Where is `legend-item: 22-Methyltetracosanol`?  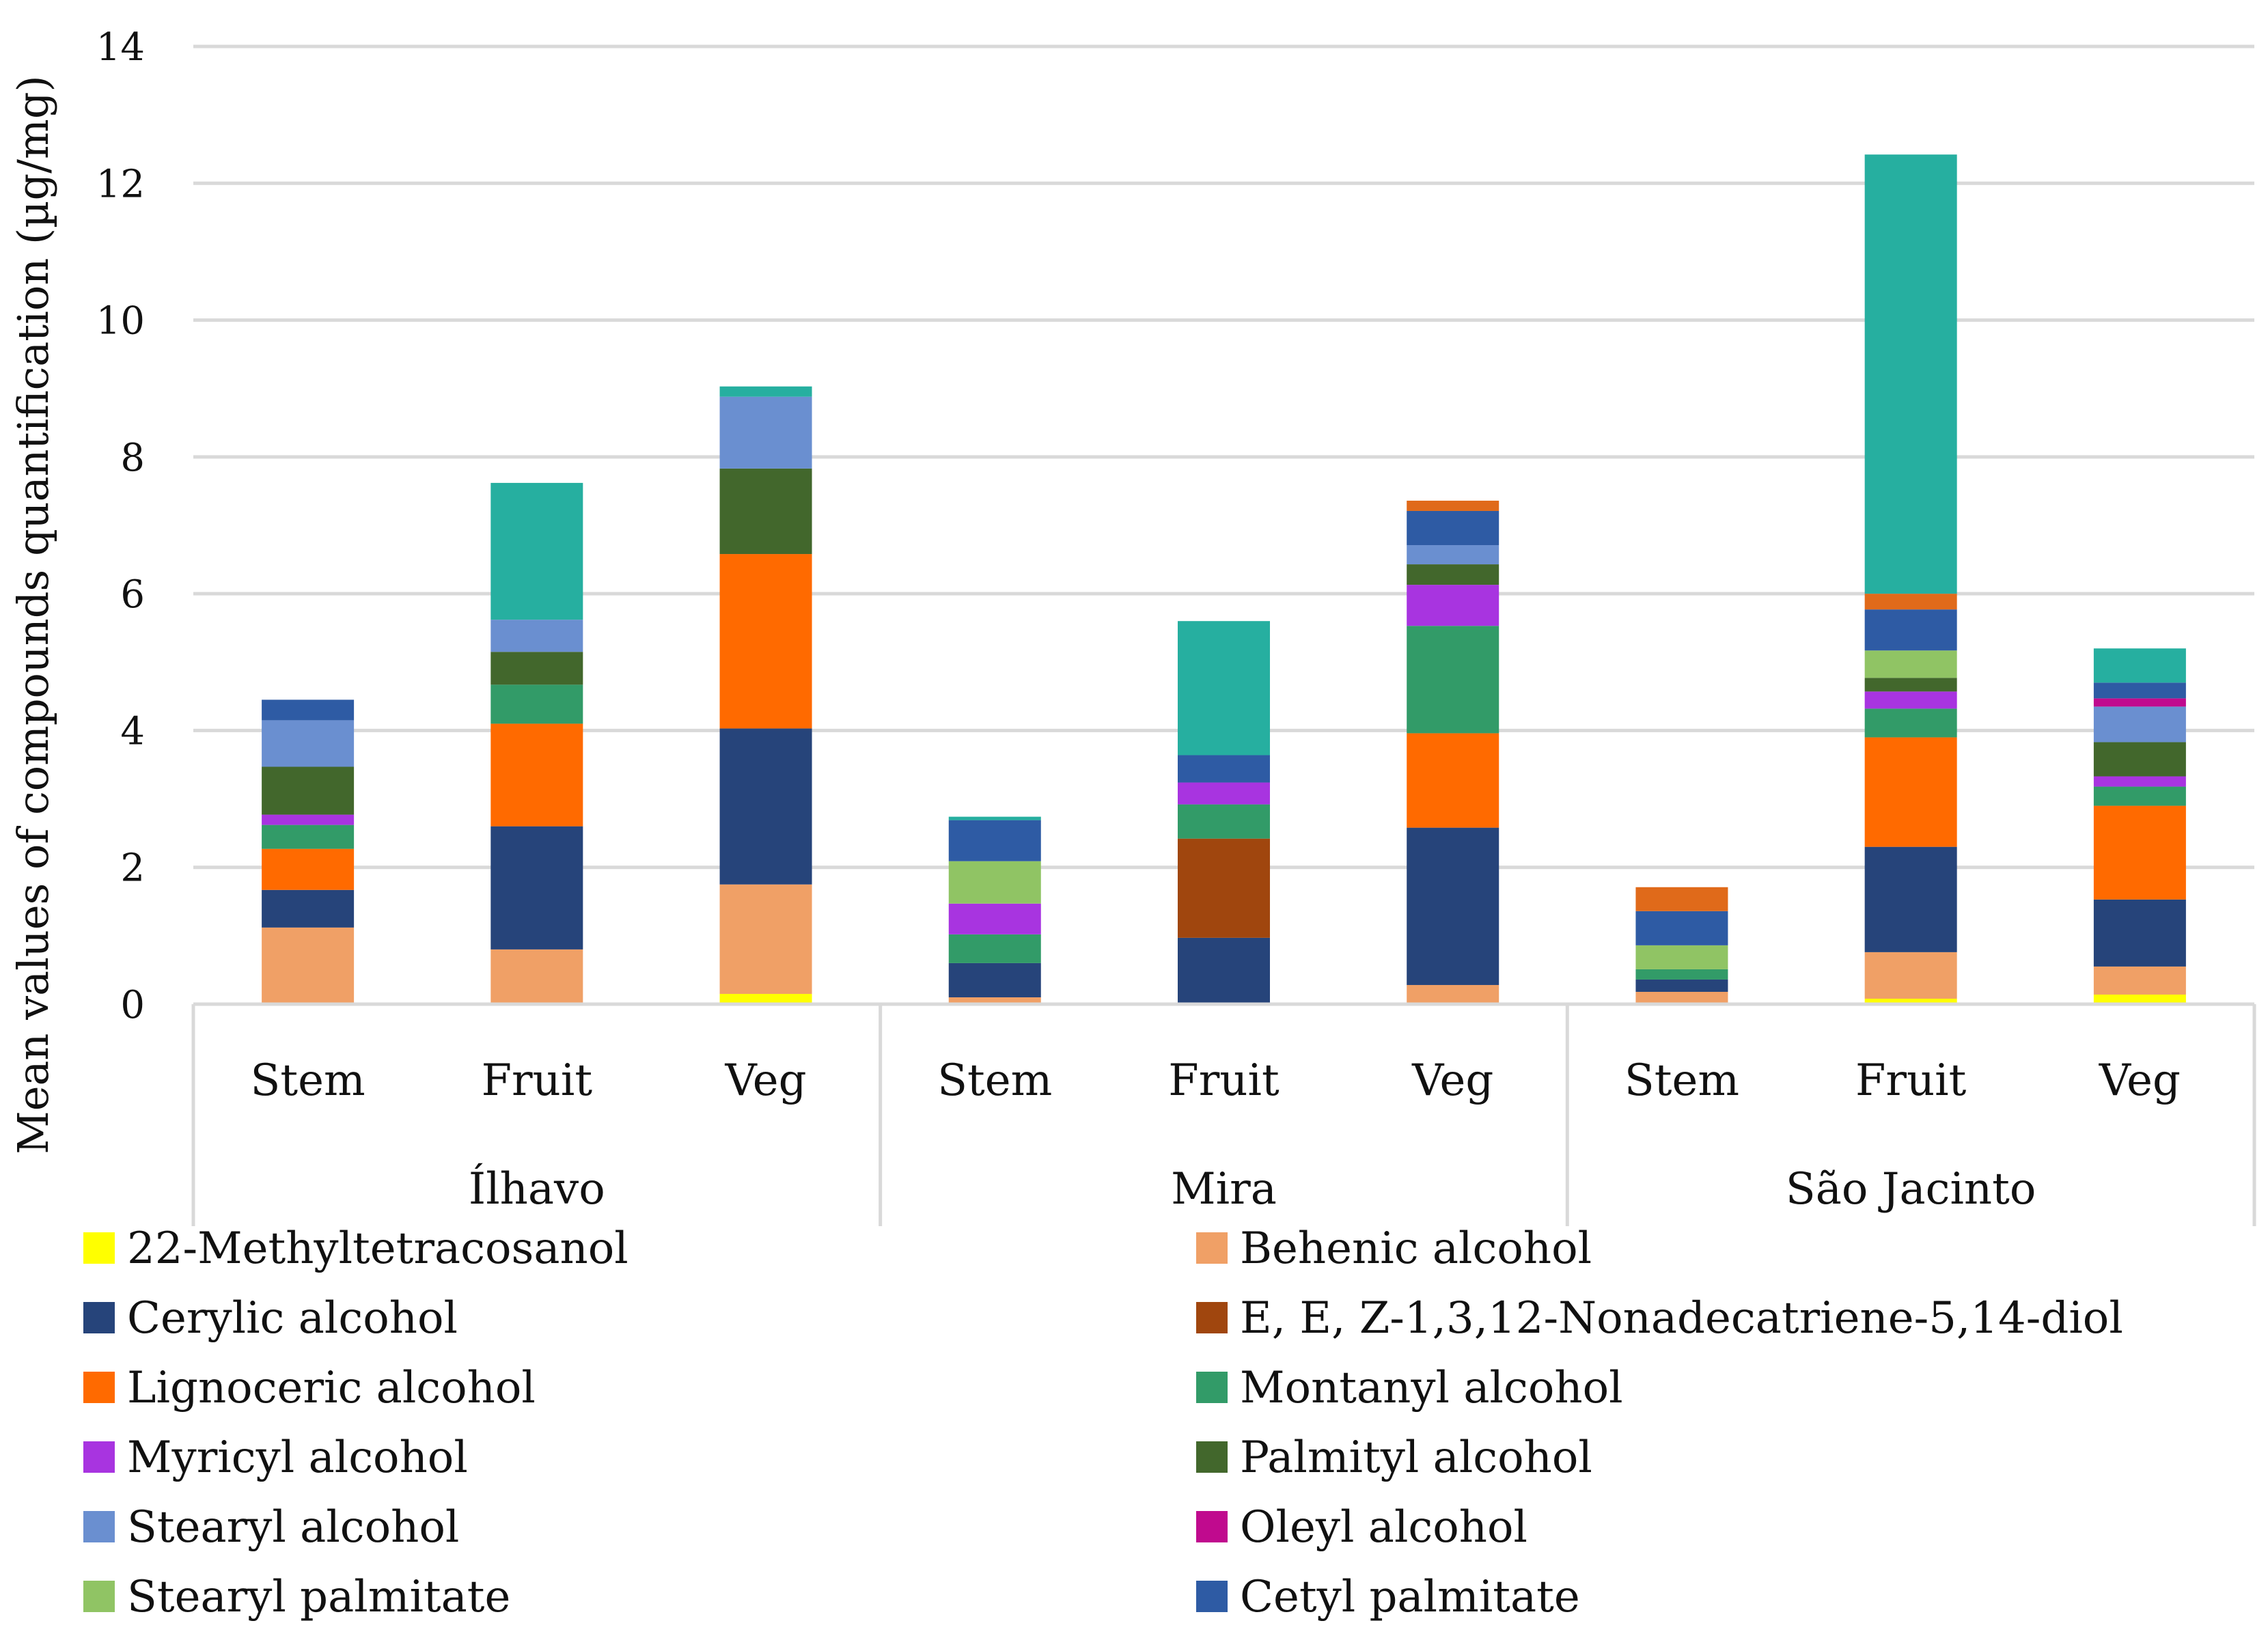
legend-item: 22-Methyltetracosanol is located at coordinates (355, 1248).